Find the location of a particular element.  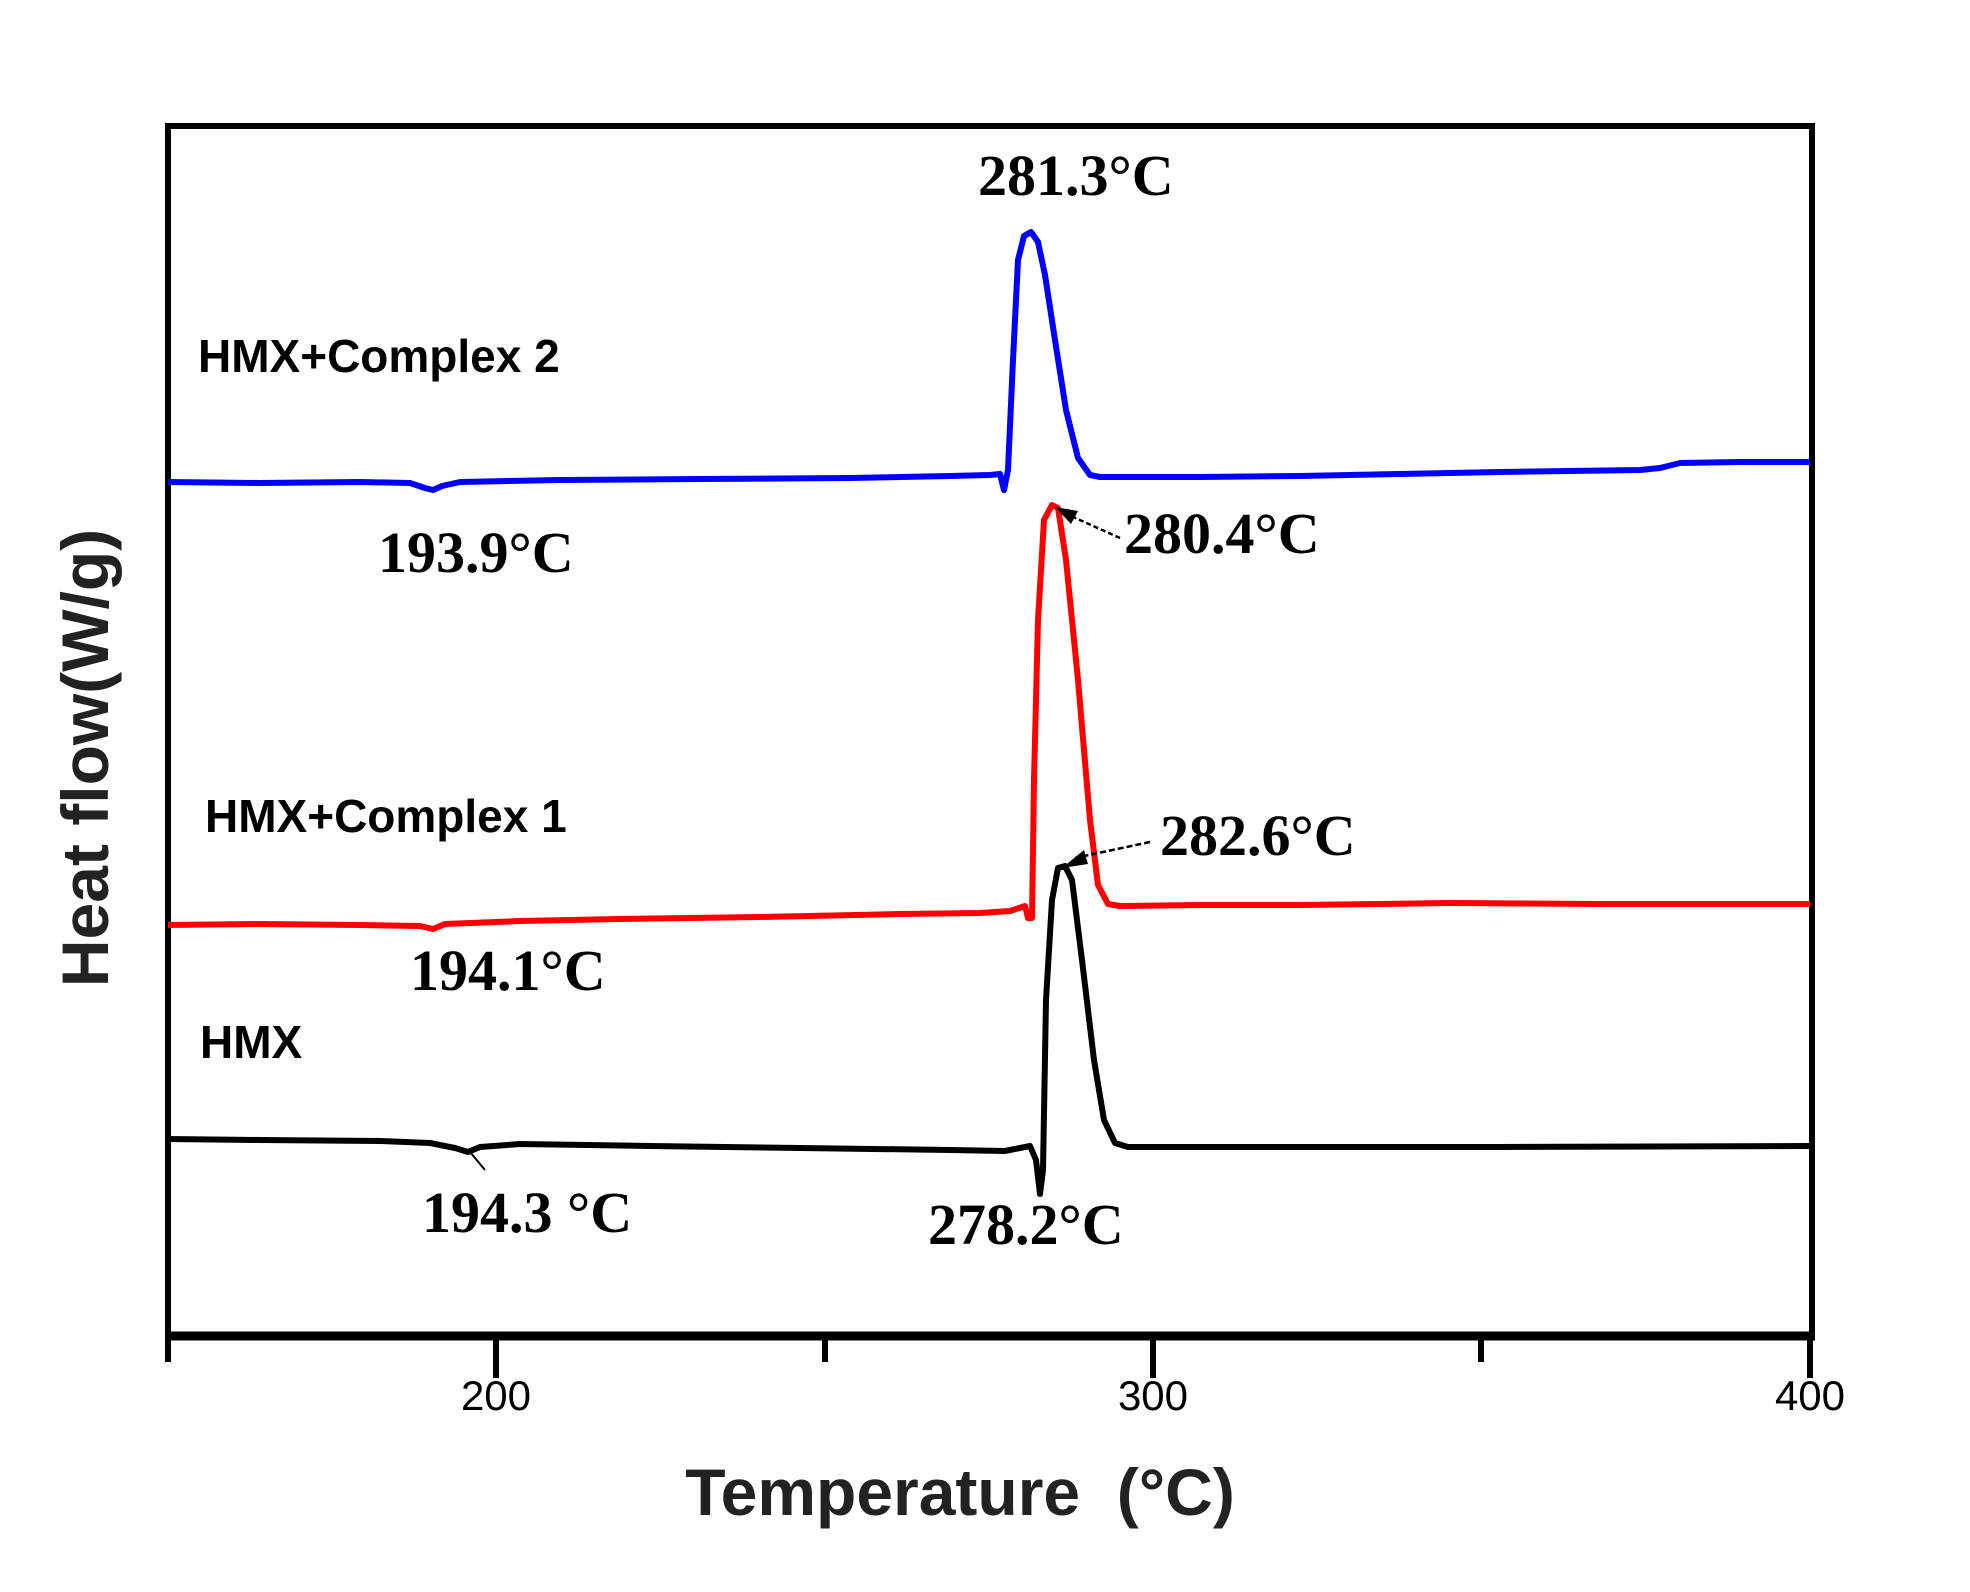

tick-label-400: 400 is located at coordinates (1810, 1395).